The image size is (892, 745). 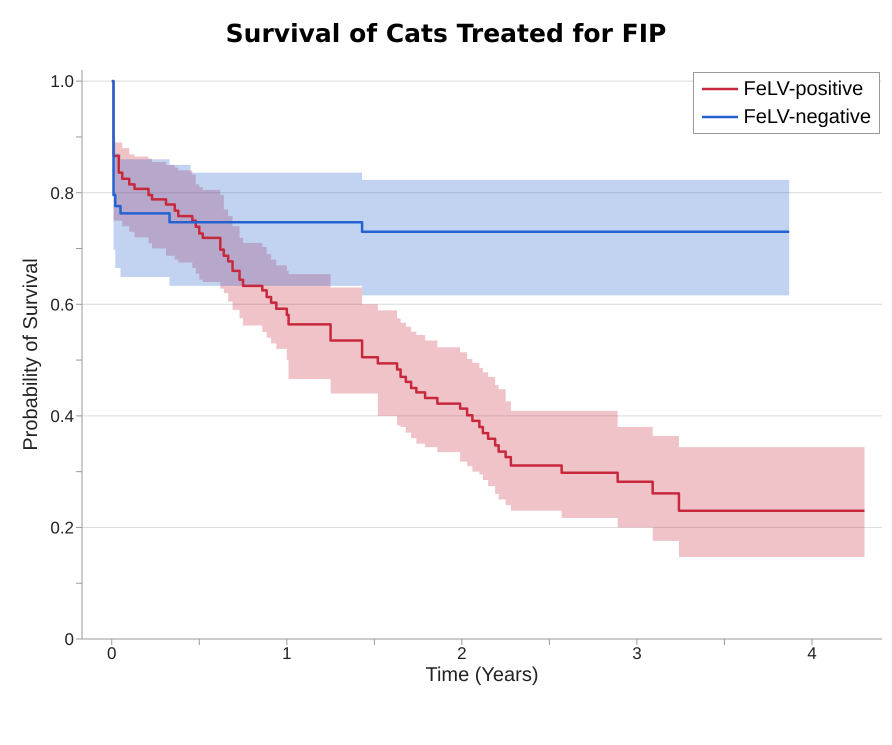 I want to click on y-tick-label: 0.8, so click(x=62, y=193).